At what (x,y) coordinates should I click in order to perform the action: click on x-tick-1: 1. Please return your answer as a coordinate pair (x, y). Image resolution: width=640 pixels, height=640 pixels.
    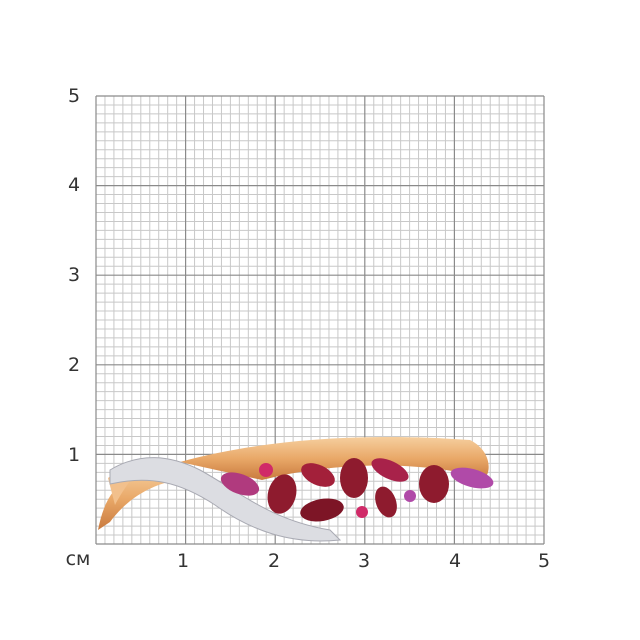
    Looking at the image, I should click on (183, 561).